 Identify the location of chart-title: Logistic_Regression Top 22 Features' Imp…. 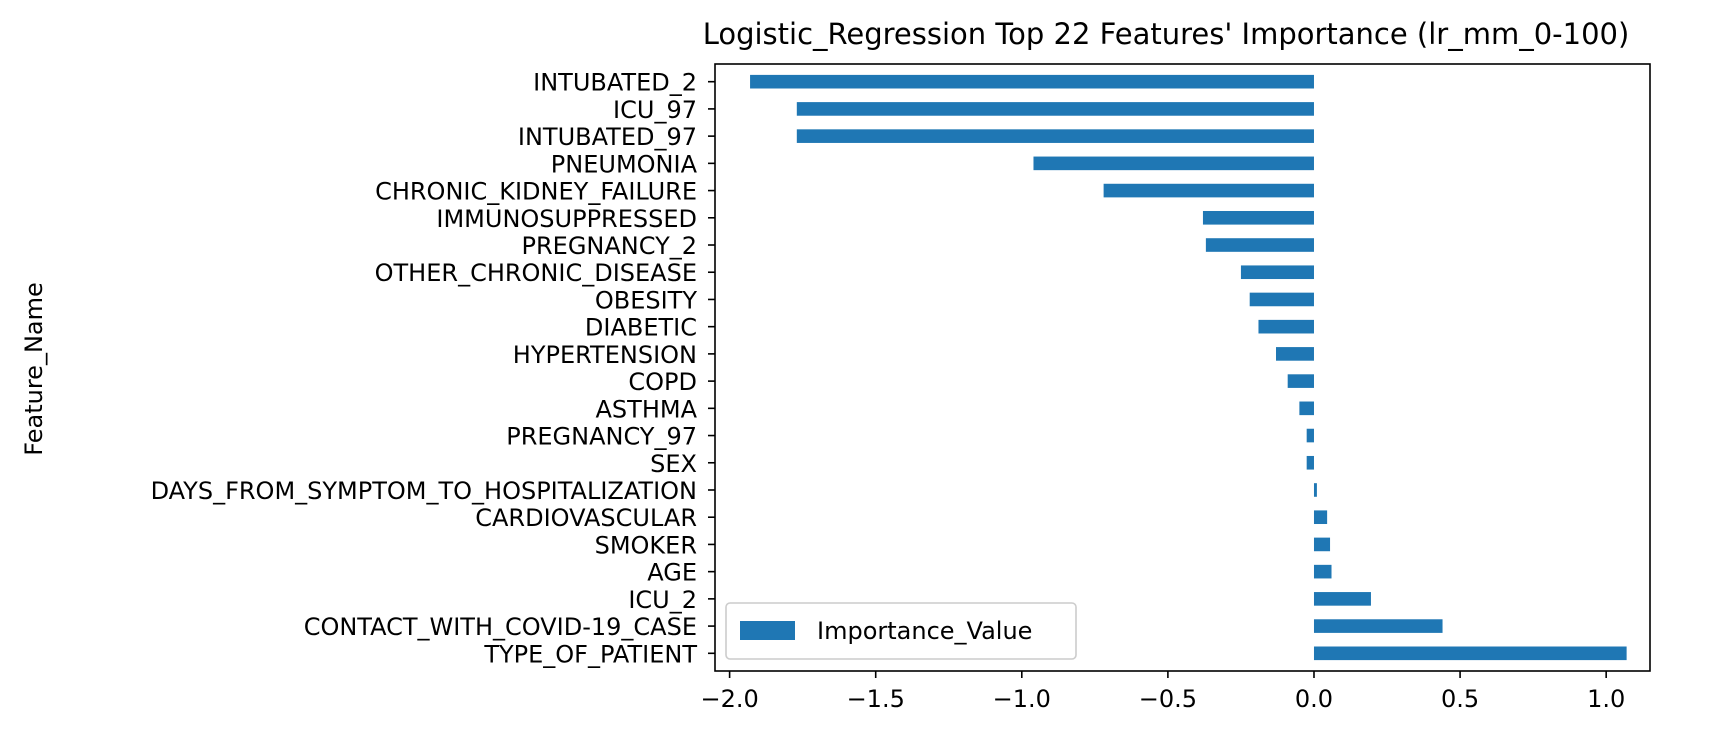
(1166, 34).